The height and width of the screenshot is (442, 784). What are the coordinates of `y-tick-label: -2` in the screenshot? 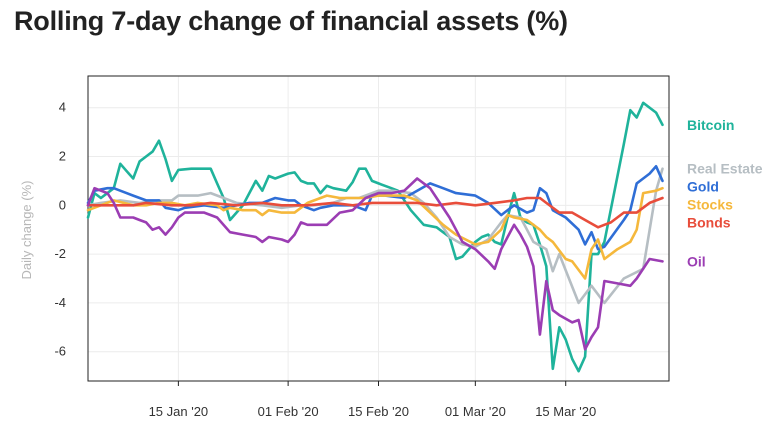 It's located at (60, 253).